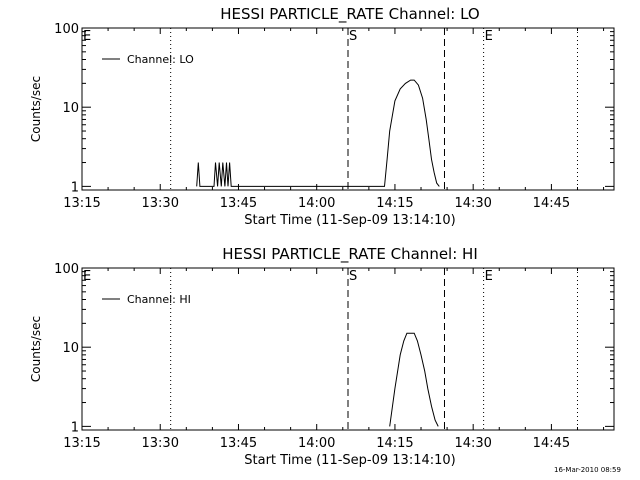 This screenshot has height=480, width=640. I want to click on timestamp: 16-Mar-2010 08:59, so click(587, 470).